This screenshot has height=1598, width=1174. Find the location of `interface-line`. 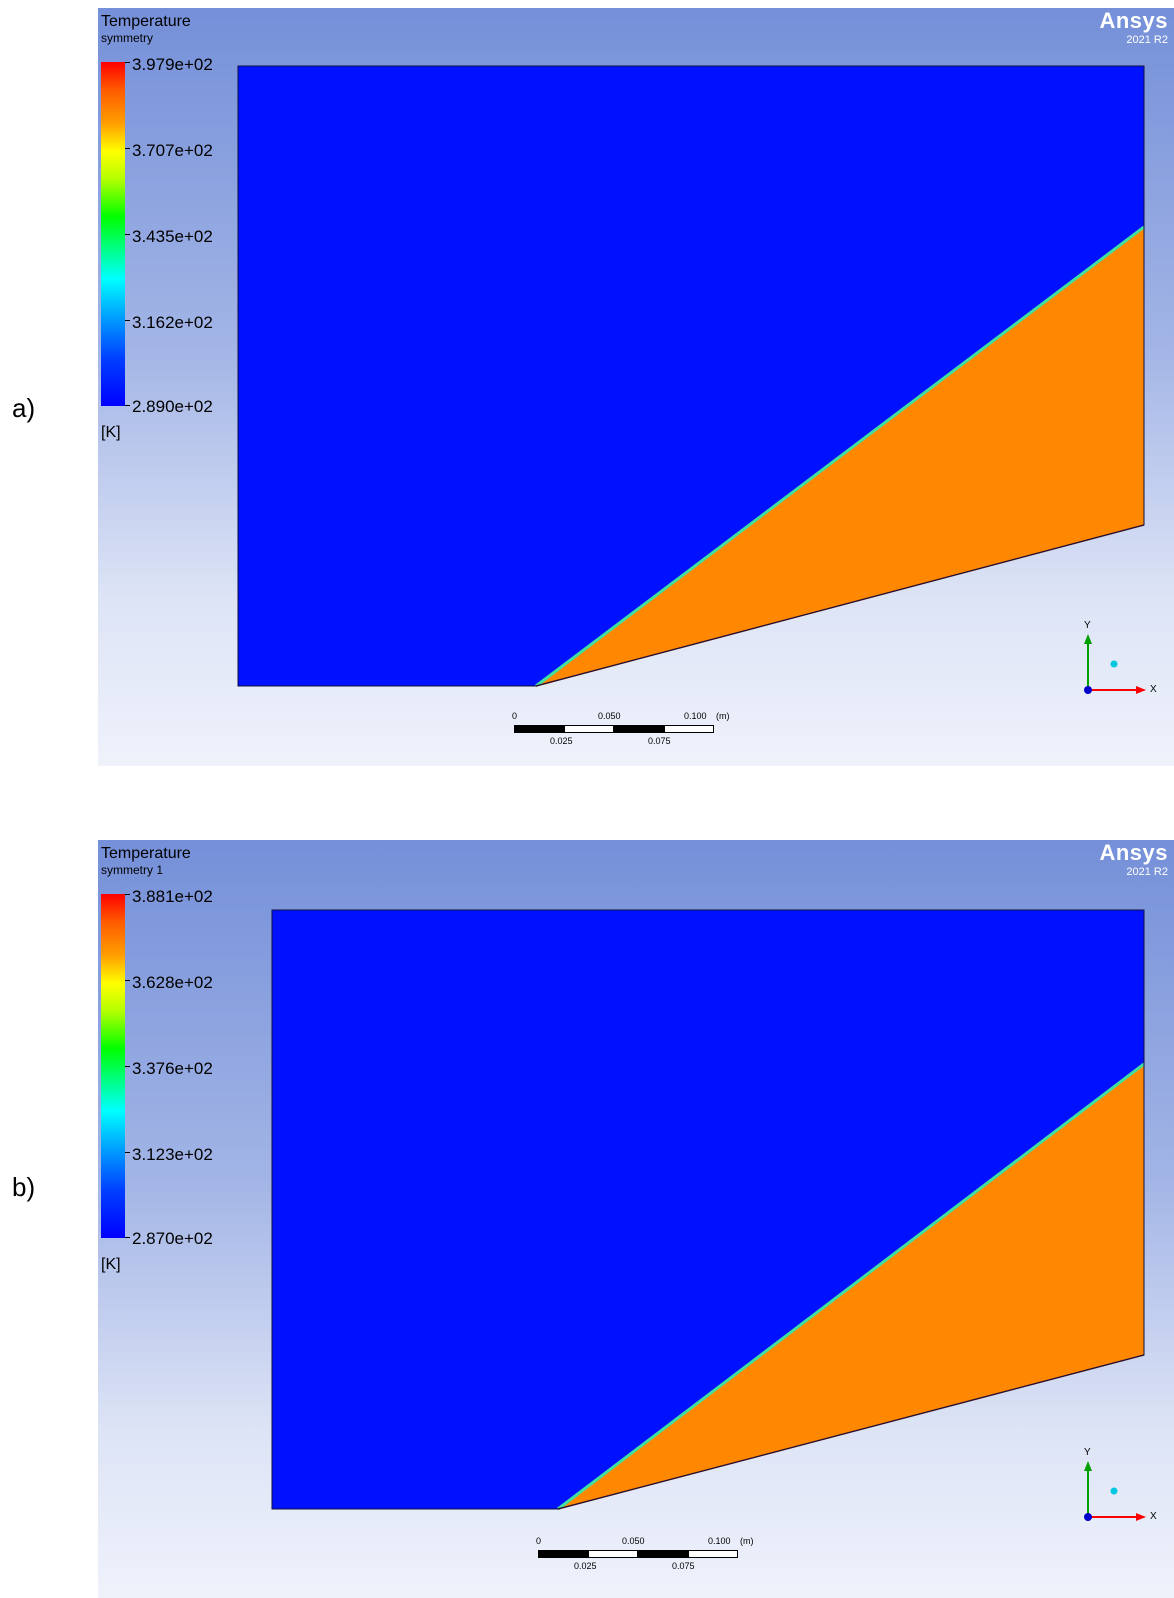

interface-line is located at coordinates (851, 1286).